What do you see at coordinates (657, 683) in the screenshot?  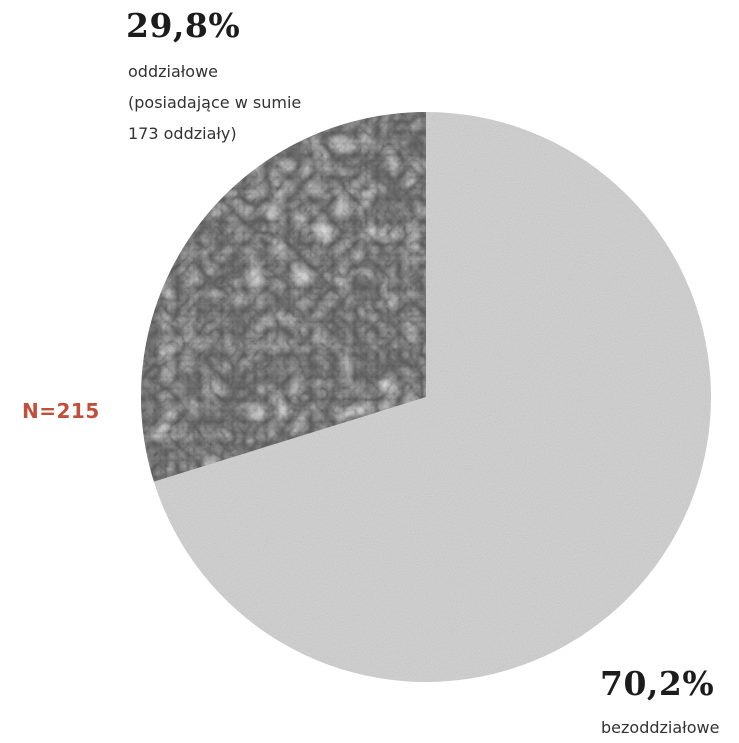 I see `slice-percent-label-bezoddzialowe: 70,2%` at bounding box center [657, 683].